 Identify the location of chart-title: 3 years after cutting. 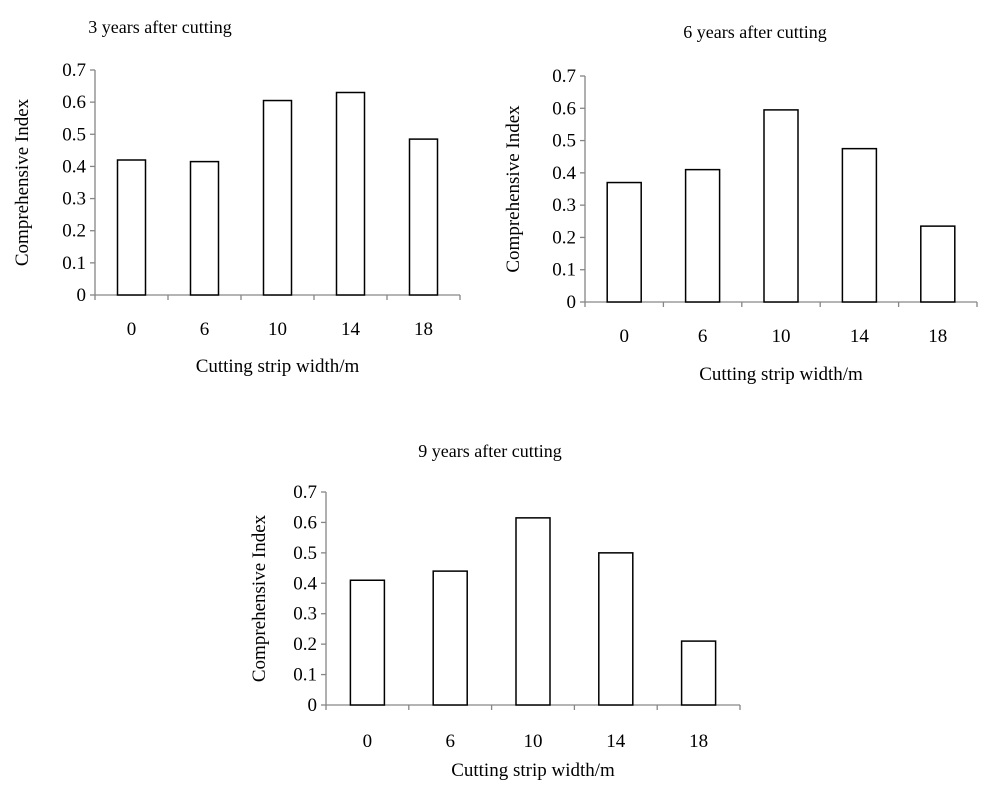
(159, 27).